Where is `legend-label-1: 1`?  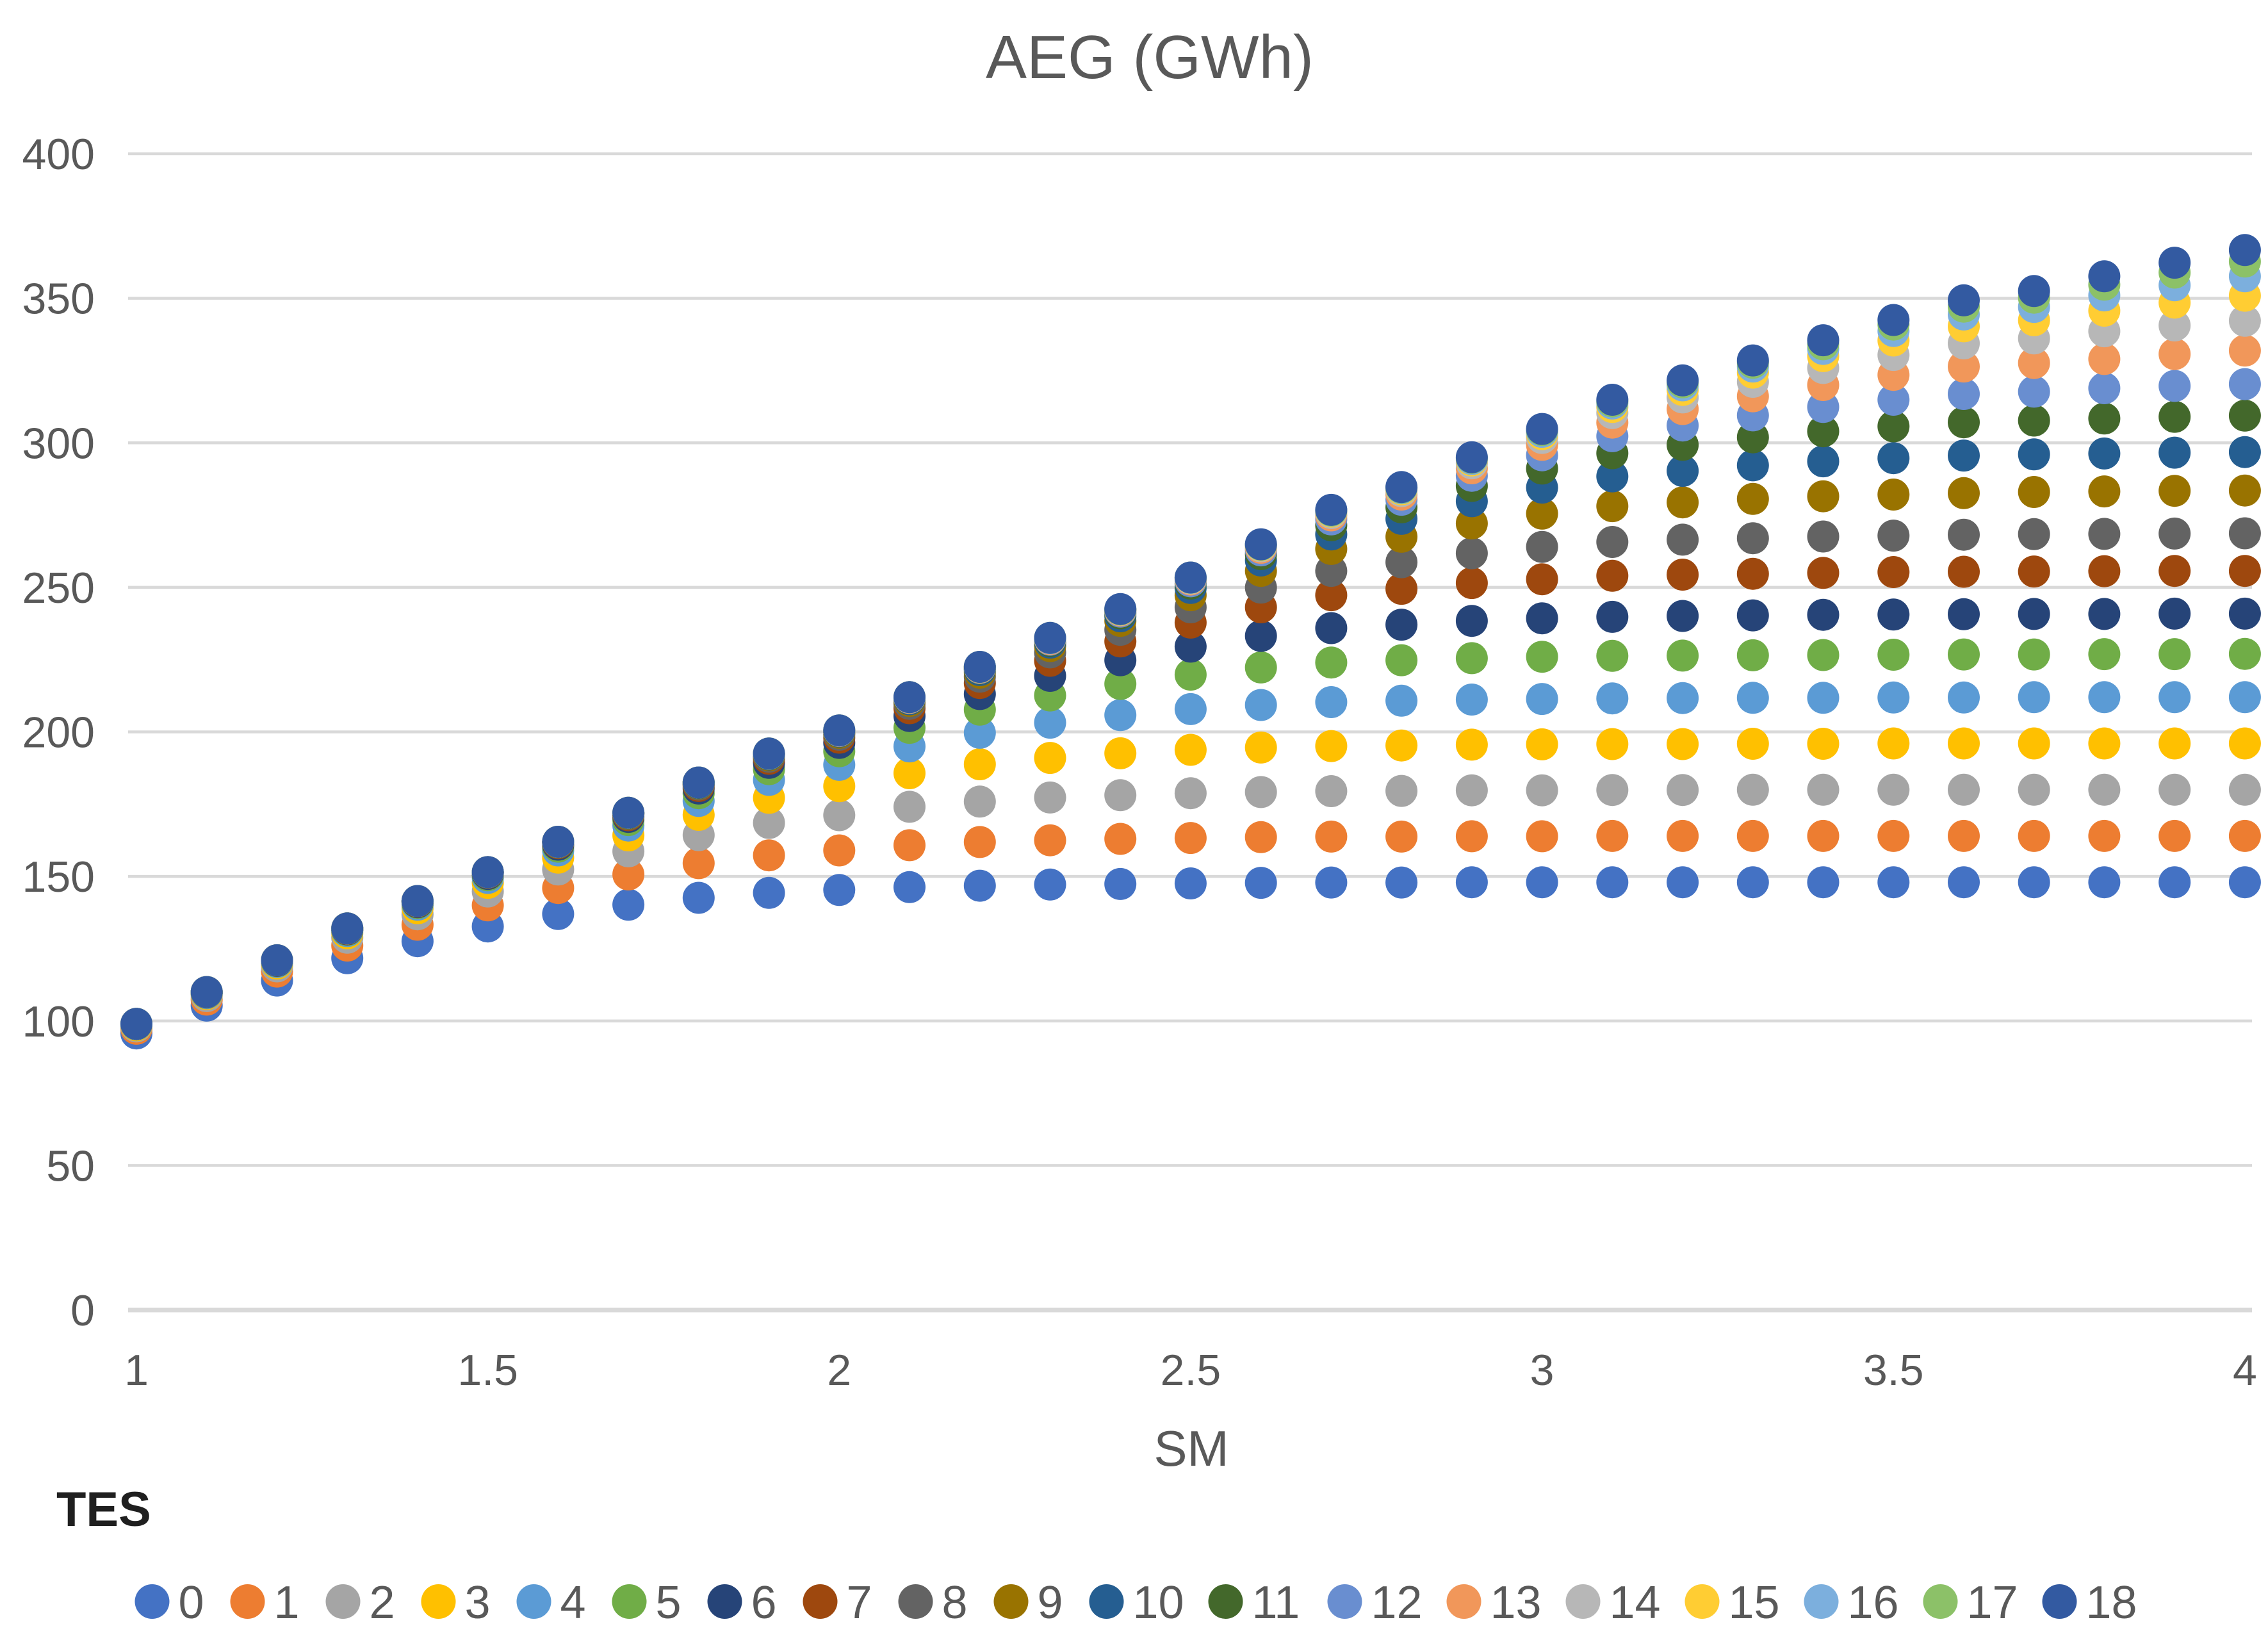
legend-label-1: 1 is located at coordinates (287, 1602).